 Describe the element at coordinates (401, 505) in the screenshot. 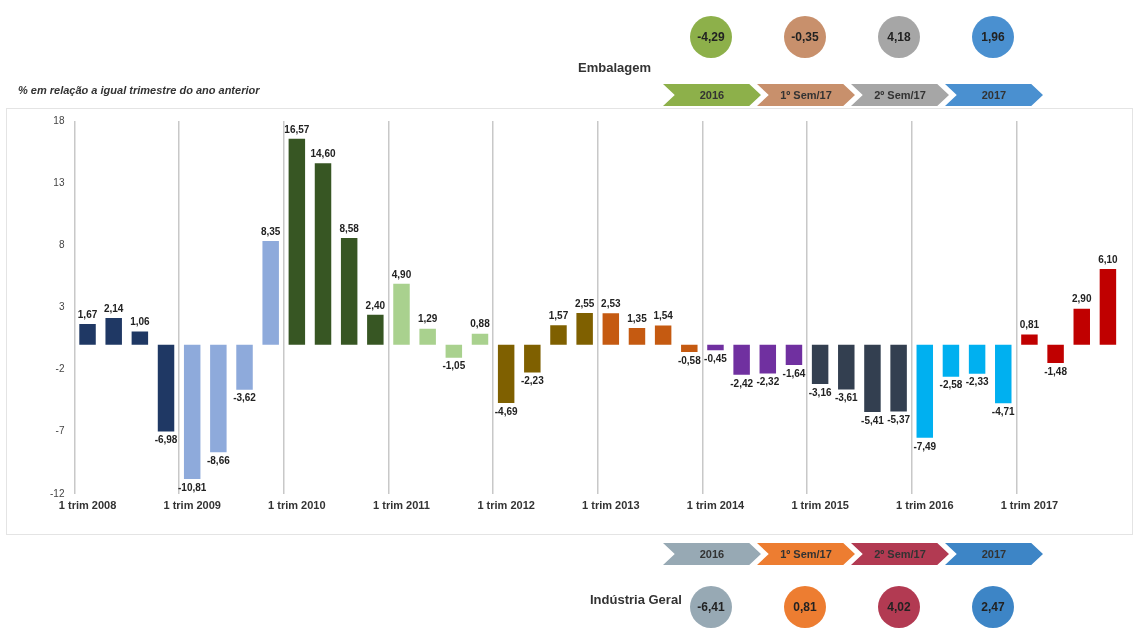

I see `x-tick-label: 1 trim 2011` at that location.